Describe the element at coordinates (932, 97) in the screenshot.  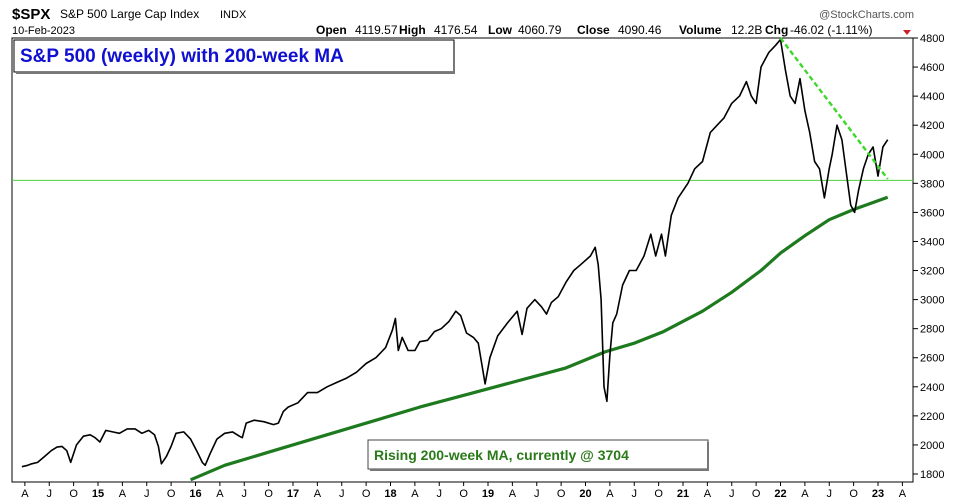
I see `y-tick-label: 4400` at that location.